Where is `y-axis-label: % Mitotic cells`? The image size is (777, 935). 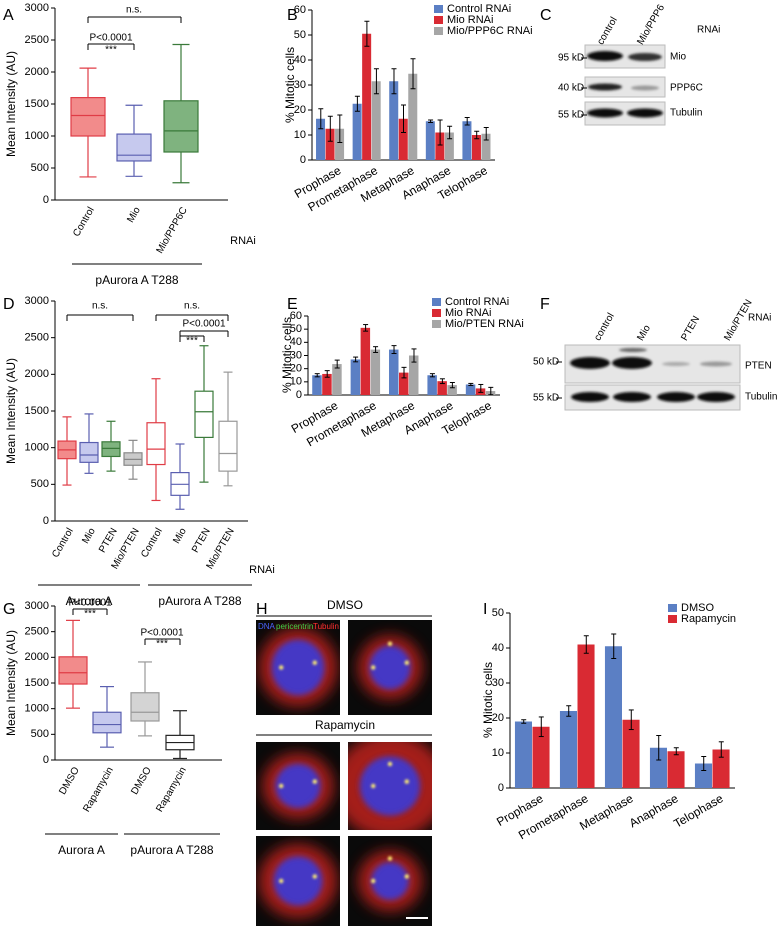
y-axis-label: % Mitotic cells is located at coordinates (290, 85).